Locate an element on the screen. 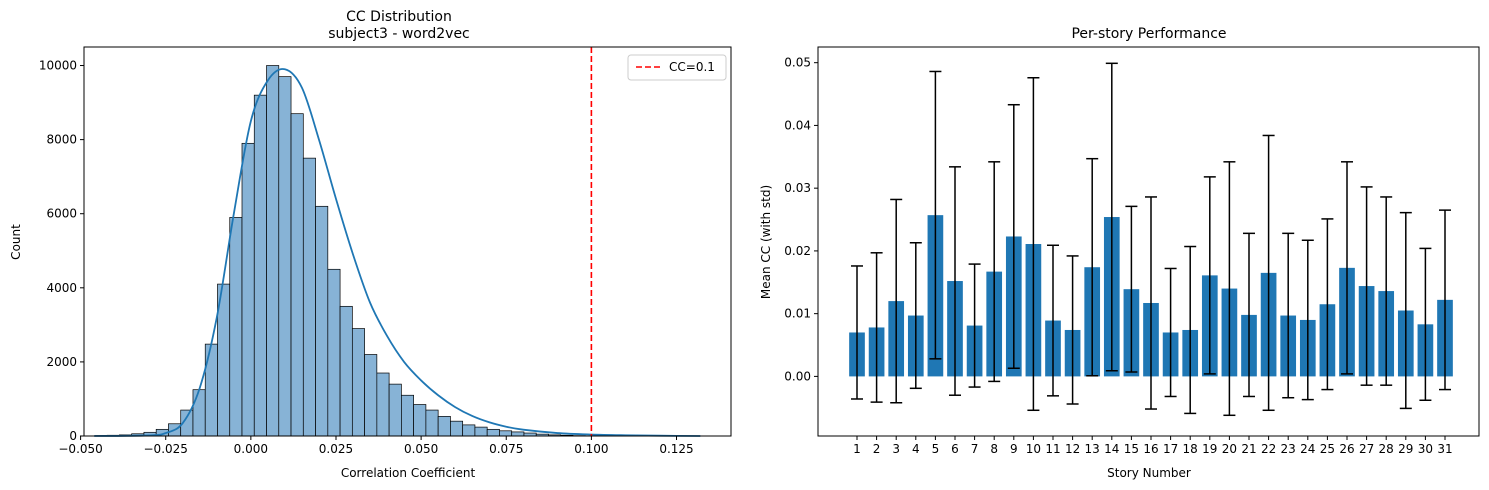 This screenshot has width=1489, height=490. x-tick-label: 24 is located at coordinates (1307, 449).